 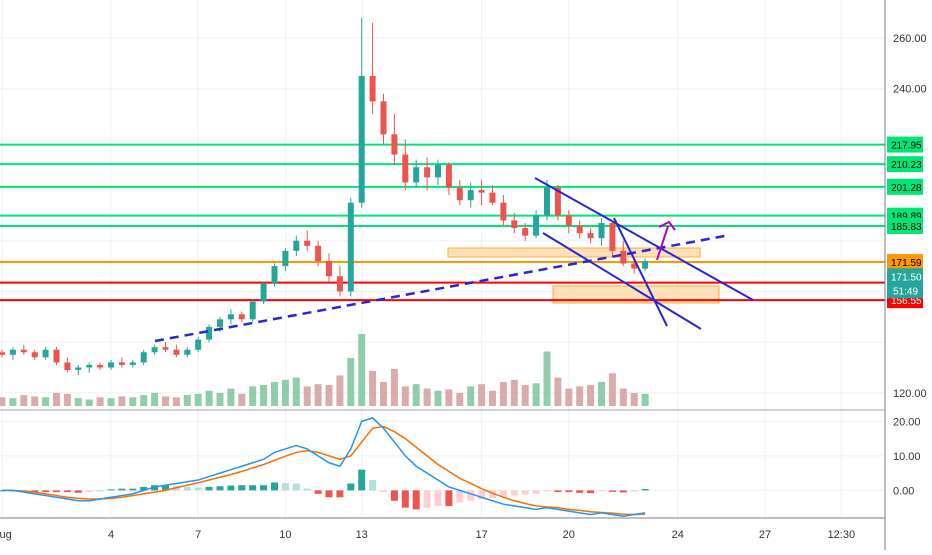 What do you see at coordinates (910, 90) in the screenshot?
I see `price-tick-label: 240.00` at bounding box center [910, 90].